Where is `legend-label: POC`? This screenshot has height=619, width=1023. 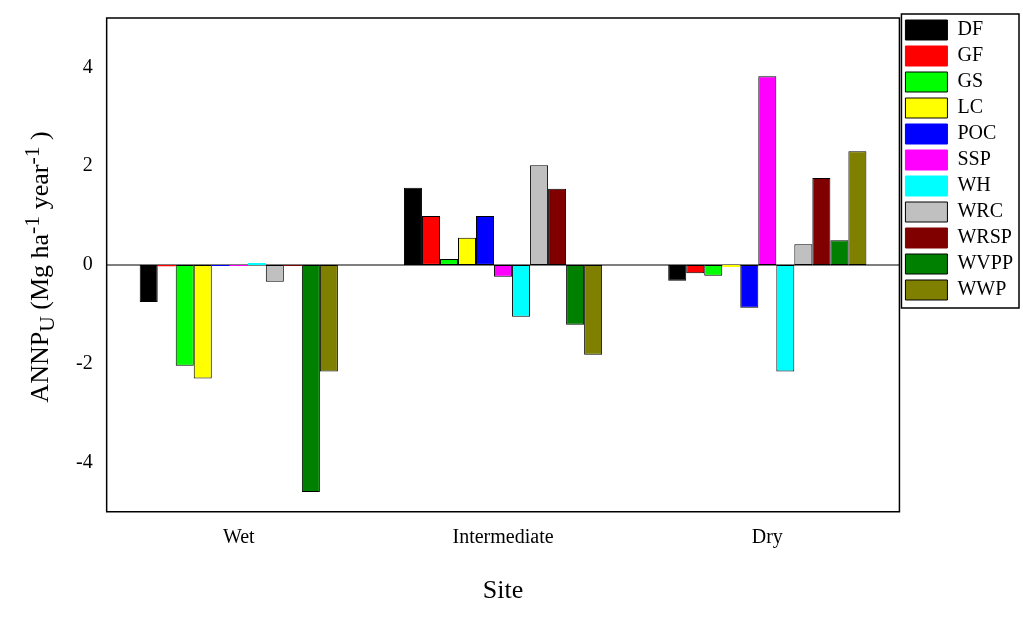
legend-label: POC is located at coordinates (977, 132).